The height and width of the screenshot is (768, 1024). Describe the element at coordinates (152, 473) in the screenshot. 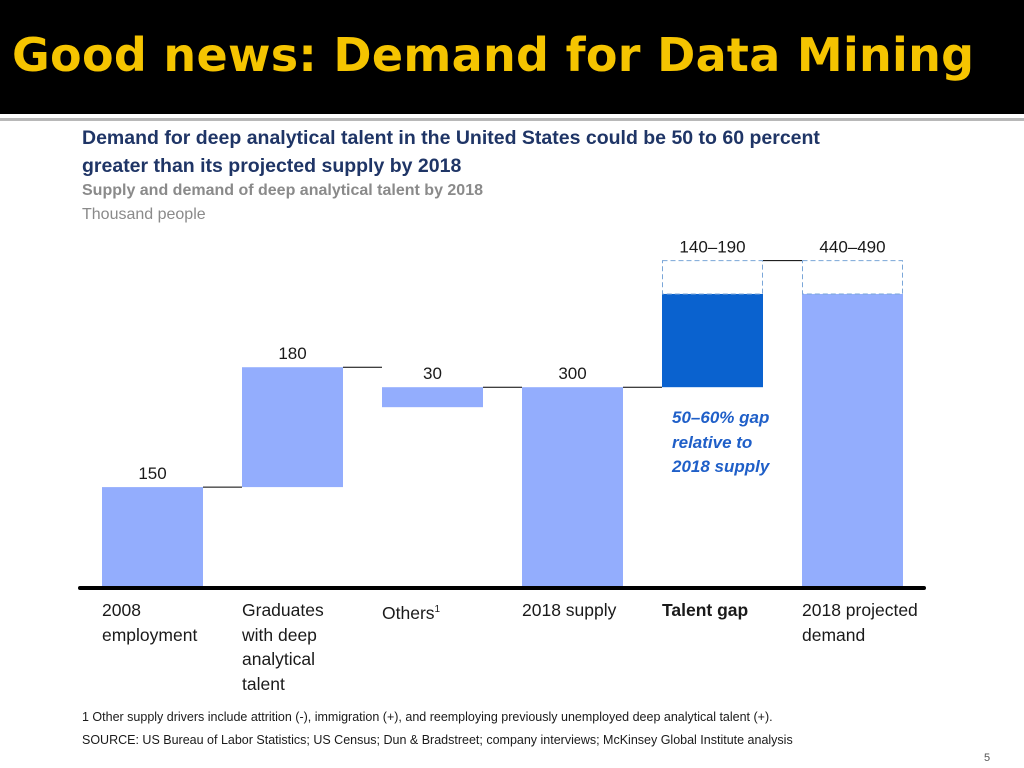

I see `value-label-0: 150` at that location.